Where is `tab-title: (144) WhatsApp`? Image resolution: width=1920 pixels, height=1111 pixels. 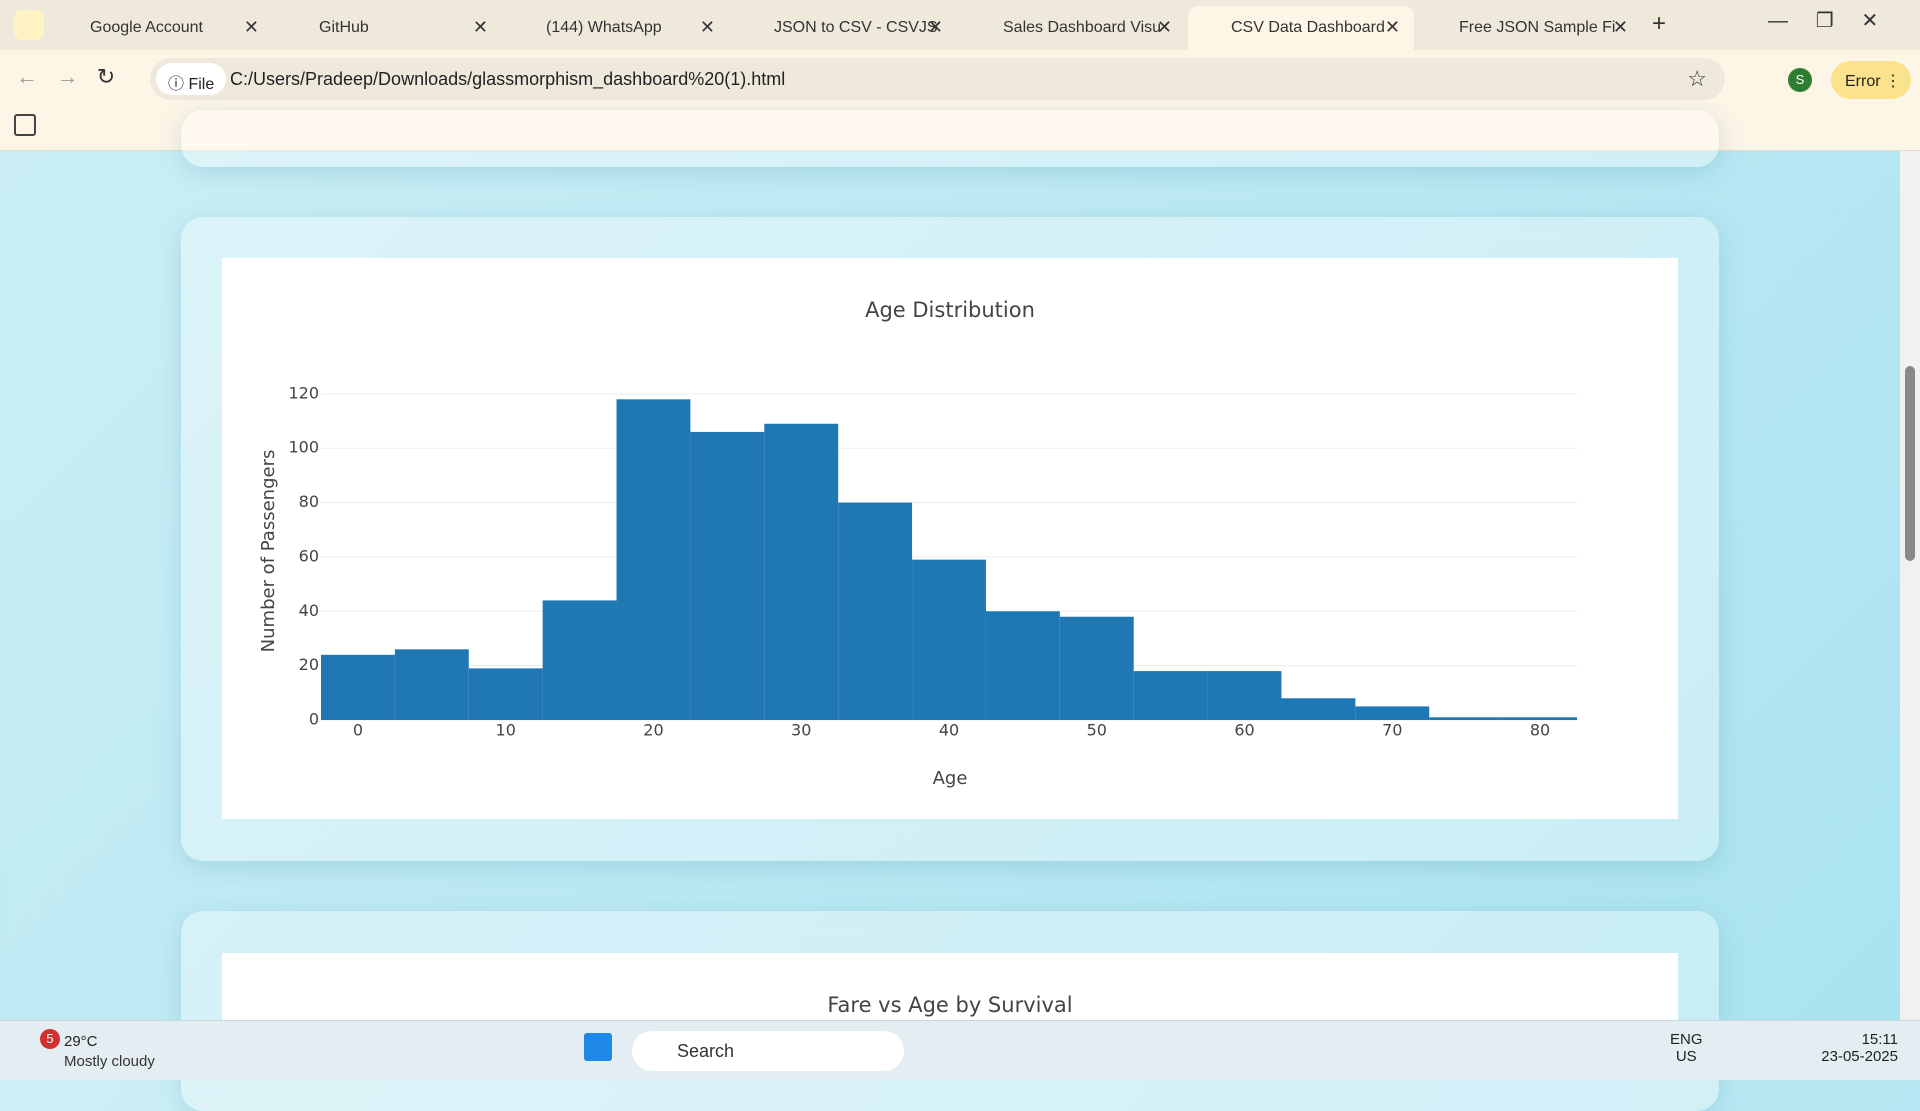 tab-title: (144) WhatsApp is located at coordinates (604, 27).